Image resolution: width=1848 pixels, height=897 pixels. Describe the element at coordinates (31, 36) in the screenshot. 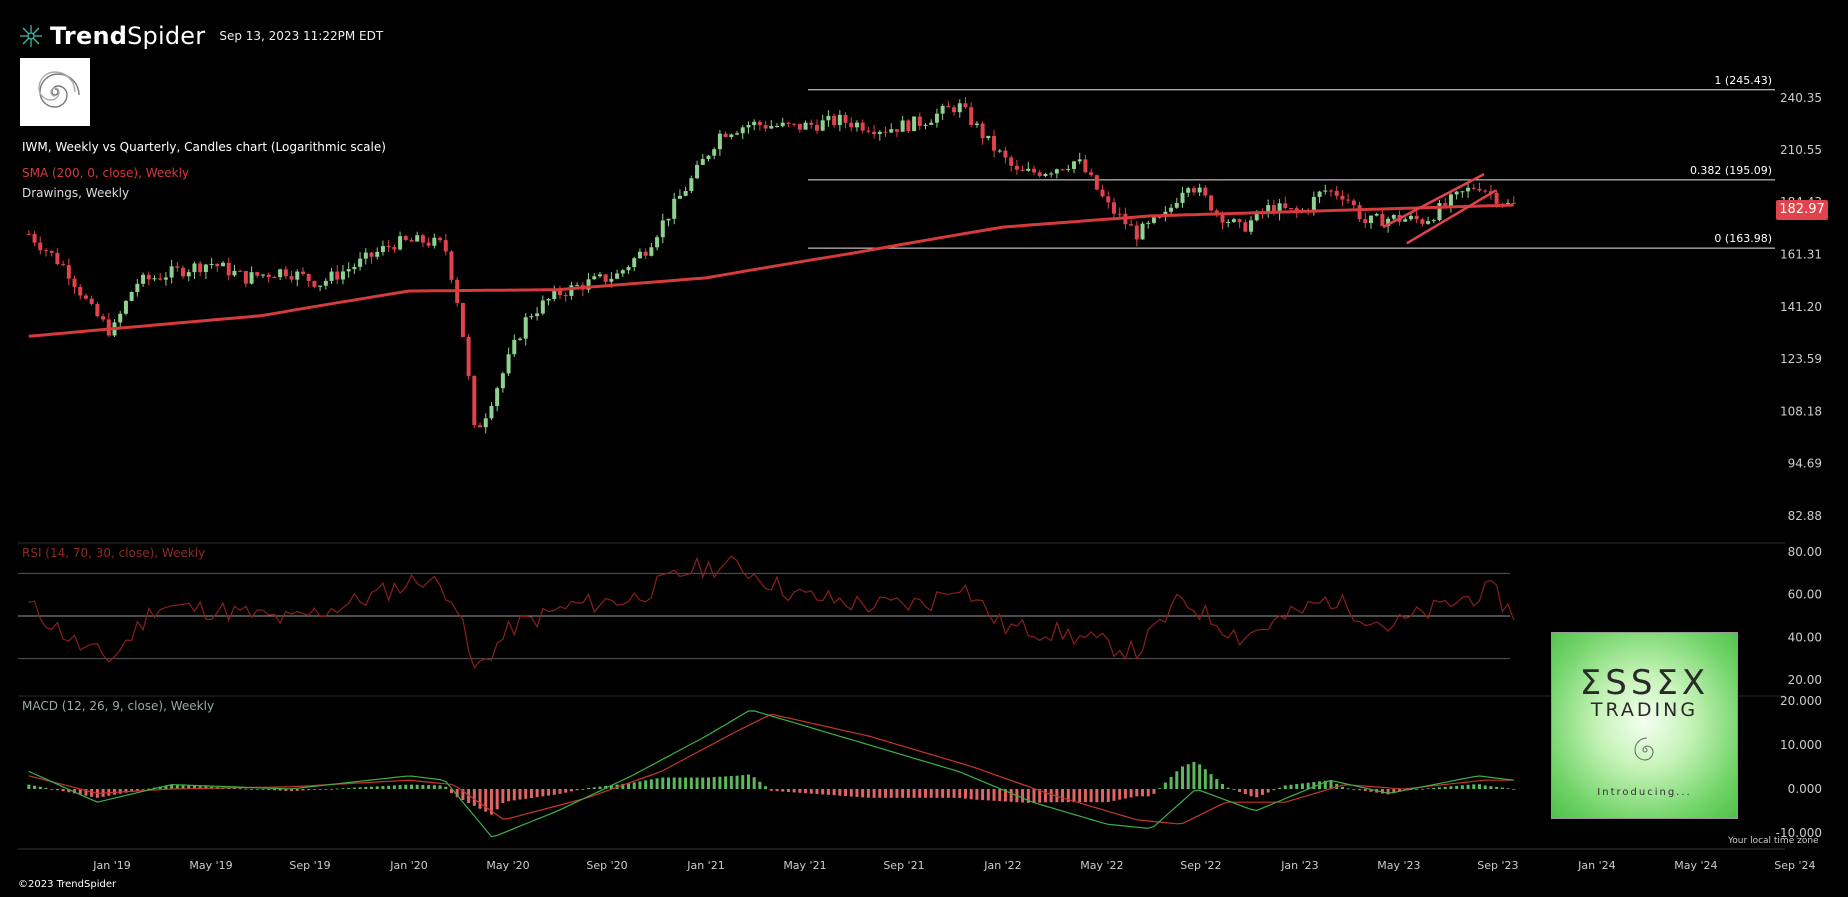

I see `trendspider-logo-icon` at that location.